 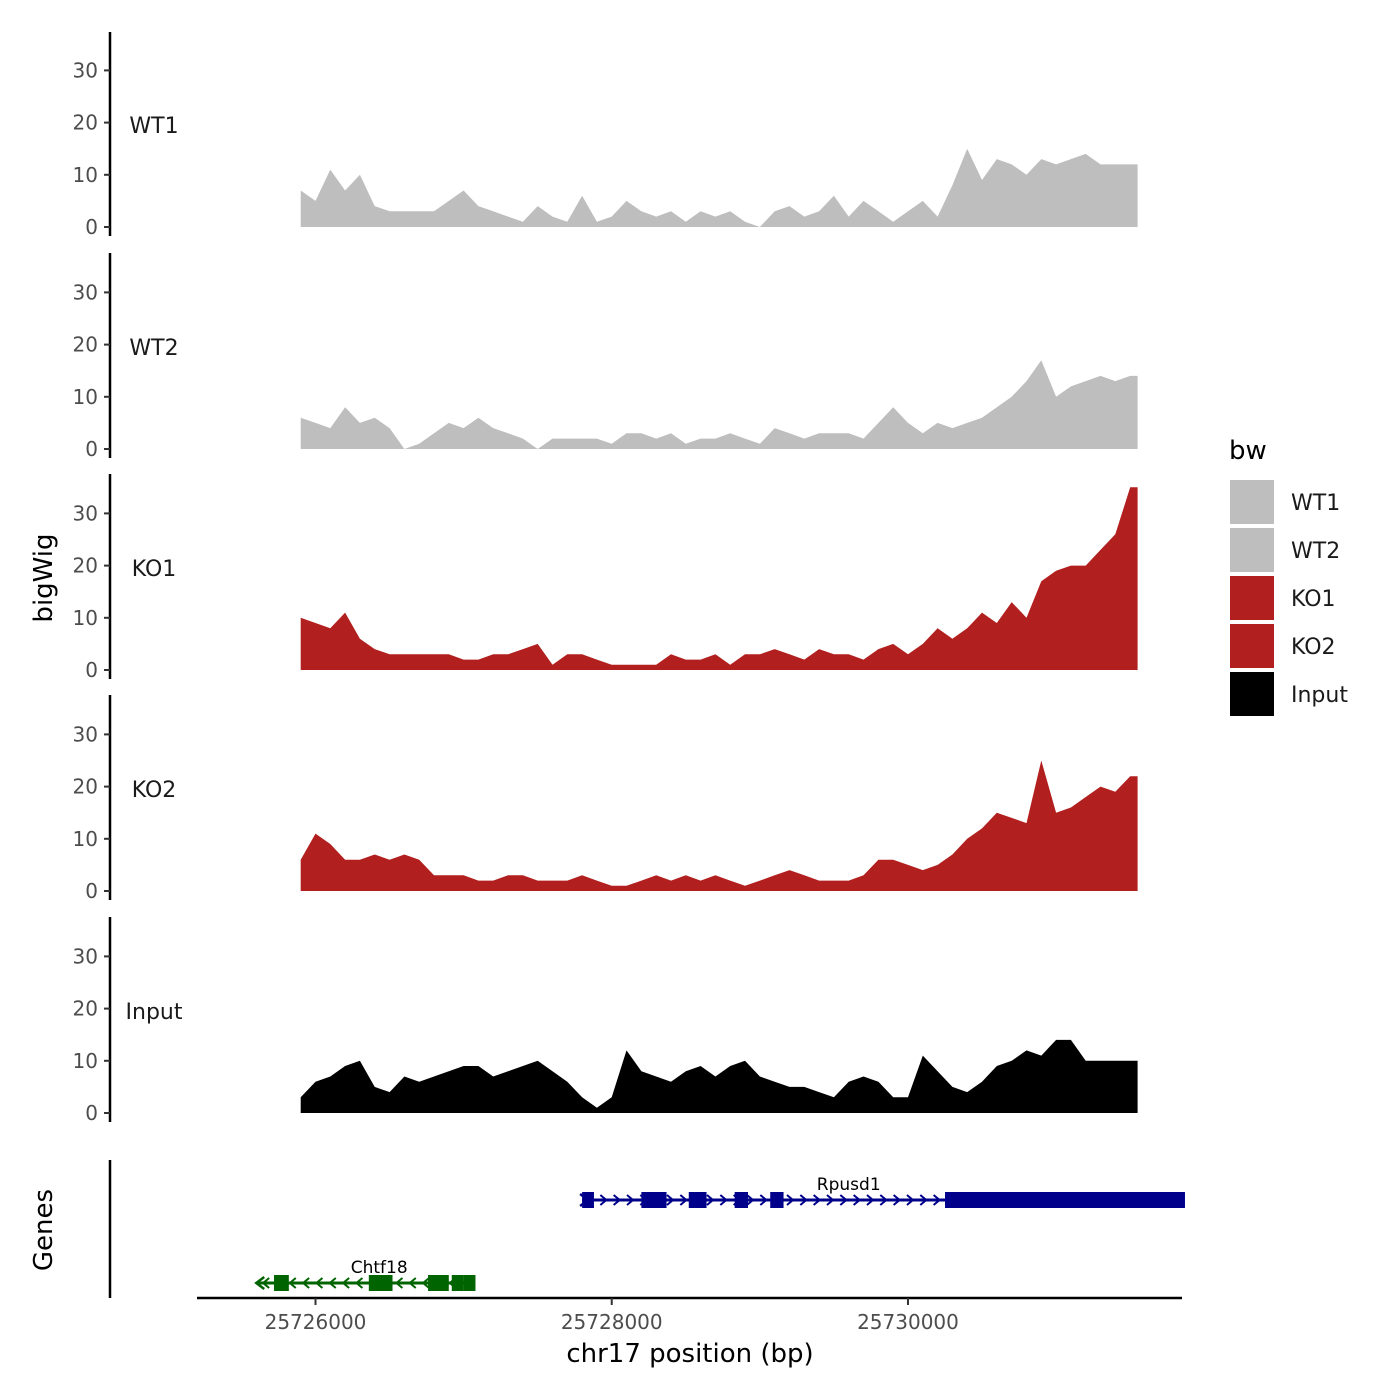 I want to click on coverage-area-ko1, so click(x=719, y=578).